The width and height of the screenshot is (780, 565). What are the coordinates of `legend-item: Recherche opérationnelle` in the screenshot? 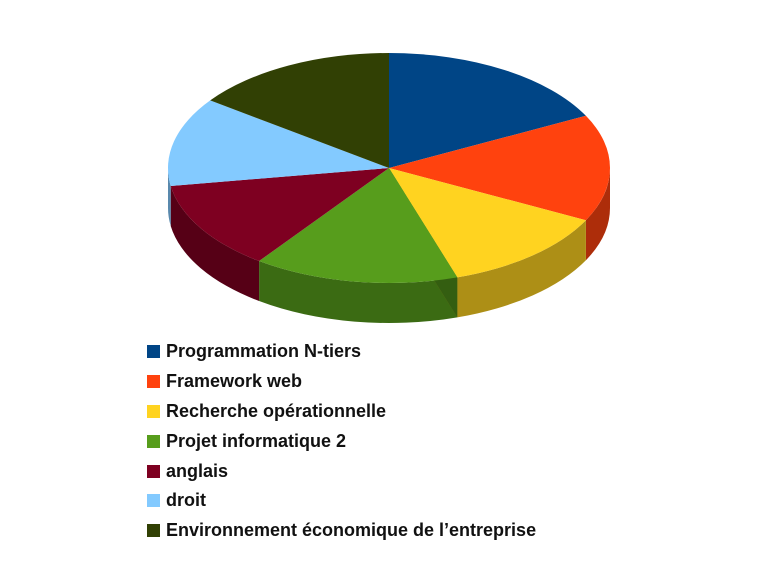 It's located at (341, 412).